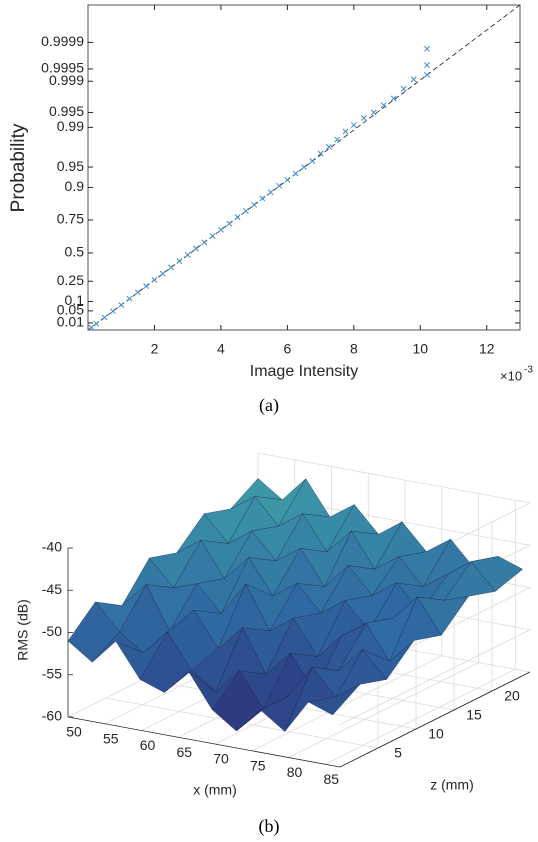 The width and height of the screenshot is (538, 842). What do you see at coordinates (528, 370) in the screenshot?
I see `x-exponent: -3` at bounding box center [528, 370].